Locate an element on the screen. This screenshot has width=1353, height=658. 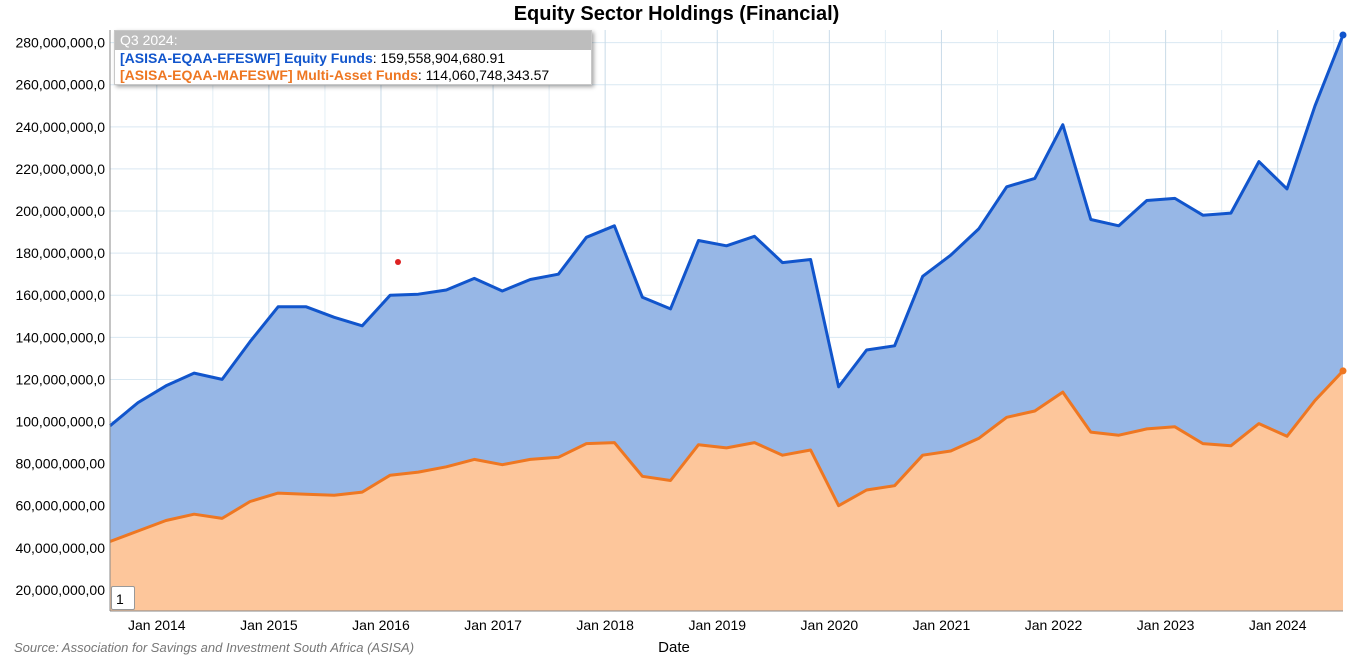
x-tick-label: Jan 2019 is located at coordinates (717, 625).